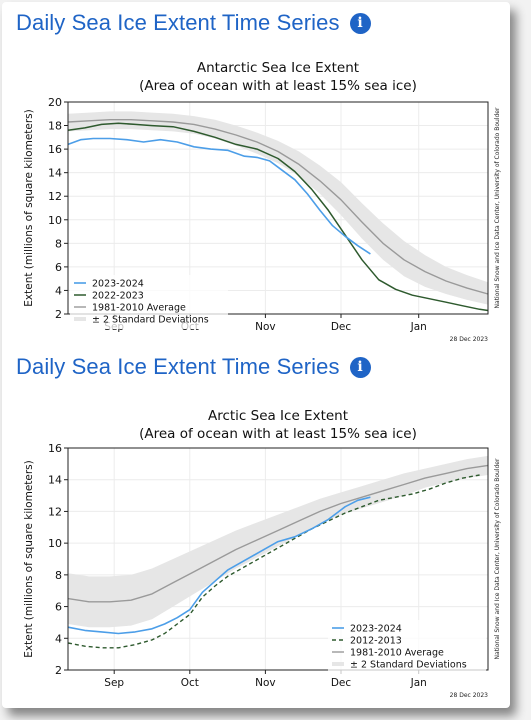  Describe the element at coordinates (55, 126) in the screenshot. I see `y-tick-label: 18` at that location.